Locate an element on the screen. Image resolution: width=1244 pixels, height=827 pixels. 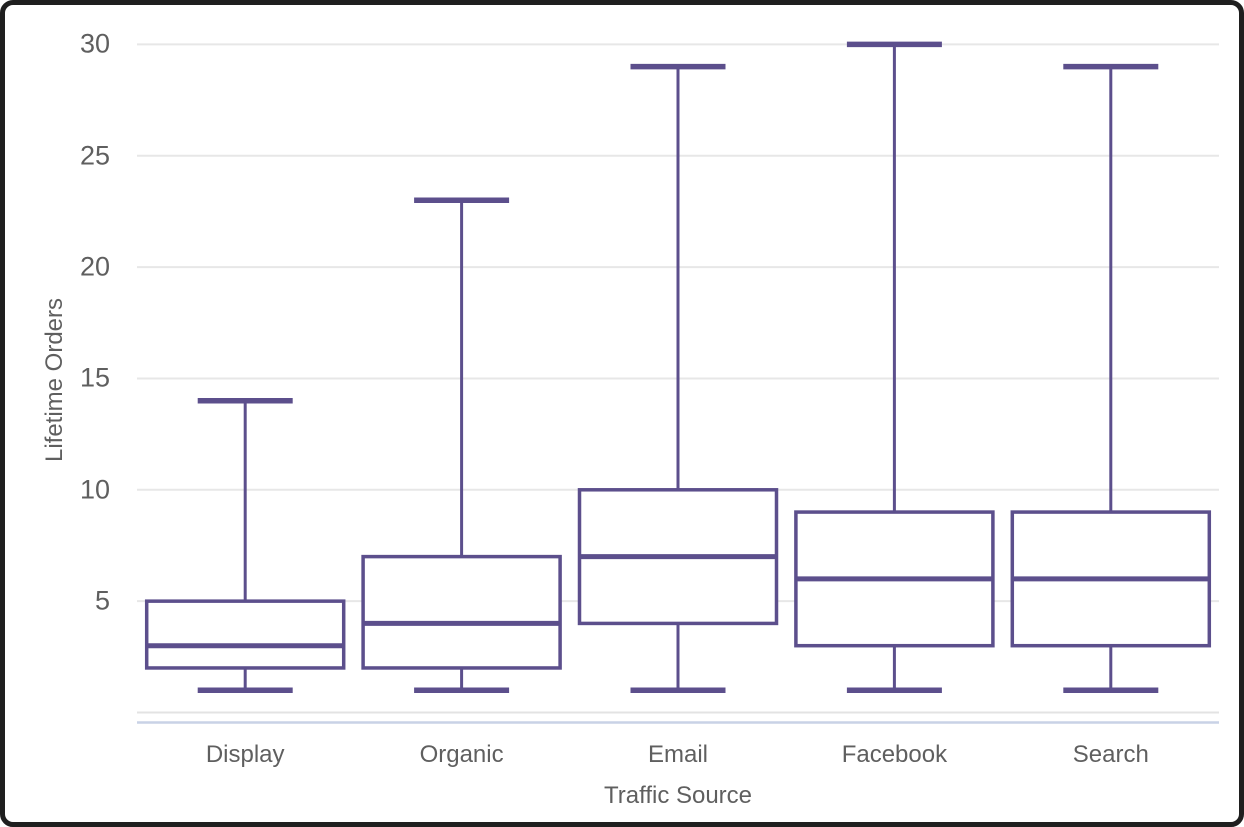
x-category-label-facebook: Facebook is located at coordinates (894, 754).